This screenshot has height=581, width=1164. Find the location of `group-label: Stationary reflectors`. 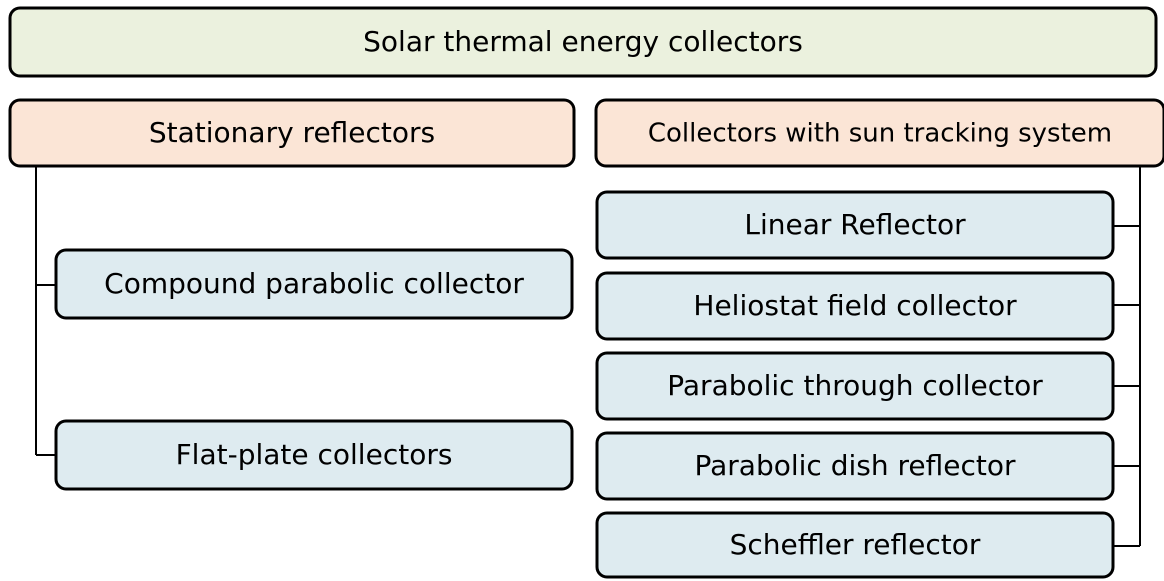

group-label: Stationary reflectors is located at coordinates (292, 132).